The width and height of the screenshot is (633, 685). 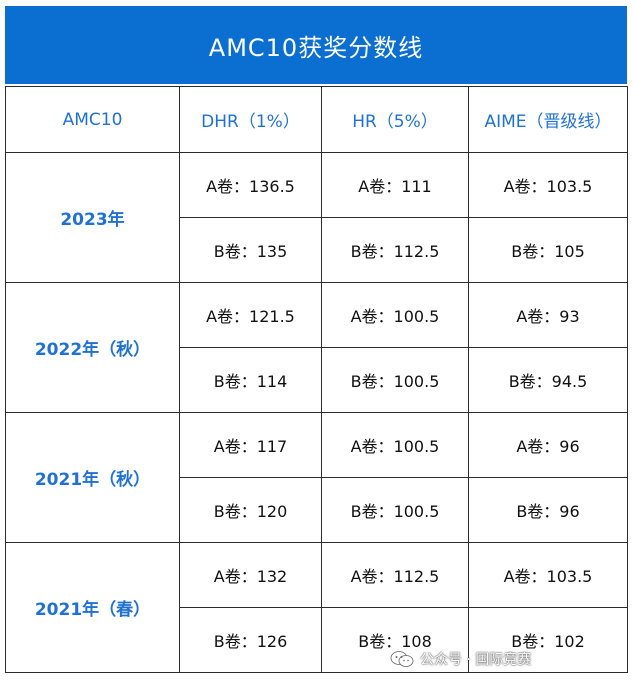 What do you see at coordinates (548, 510) in the screenshot?
I see `score-cell-aime: B卷：96` at bounding box center [548, 510].